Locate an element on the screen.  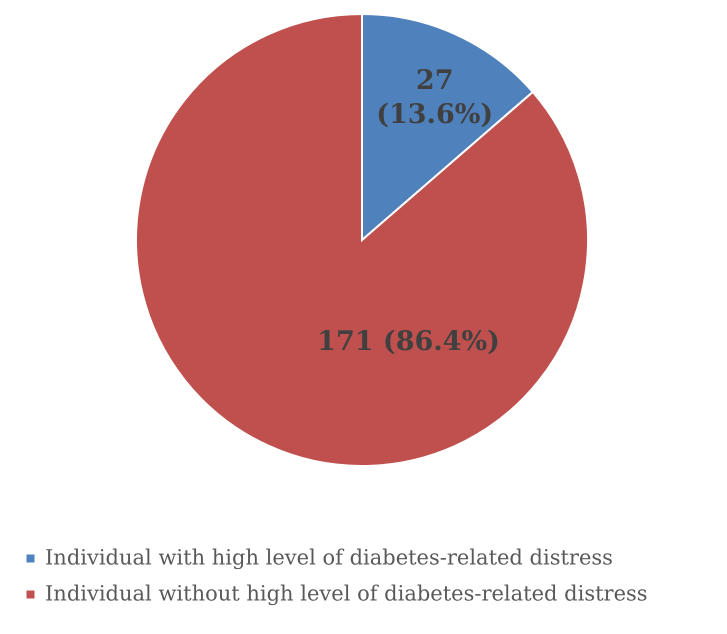
data-label: 27 (13.6%) is located at coordinates (435, 97).